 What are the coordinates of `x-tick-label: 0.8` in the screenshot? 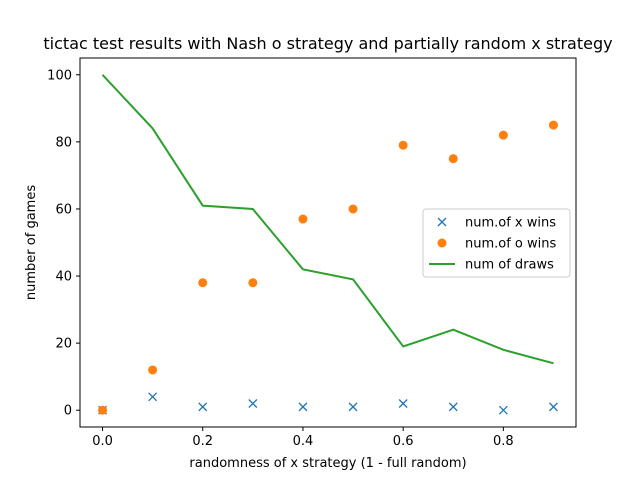 It's located at (503, 441).